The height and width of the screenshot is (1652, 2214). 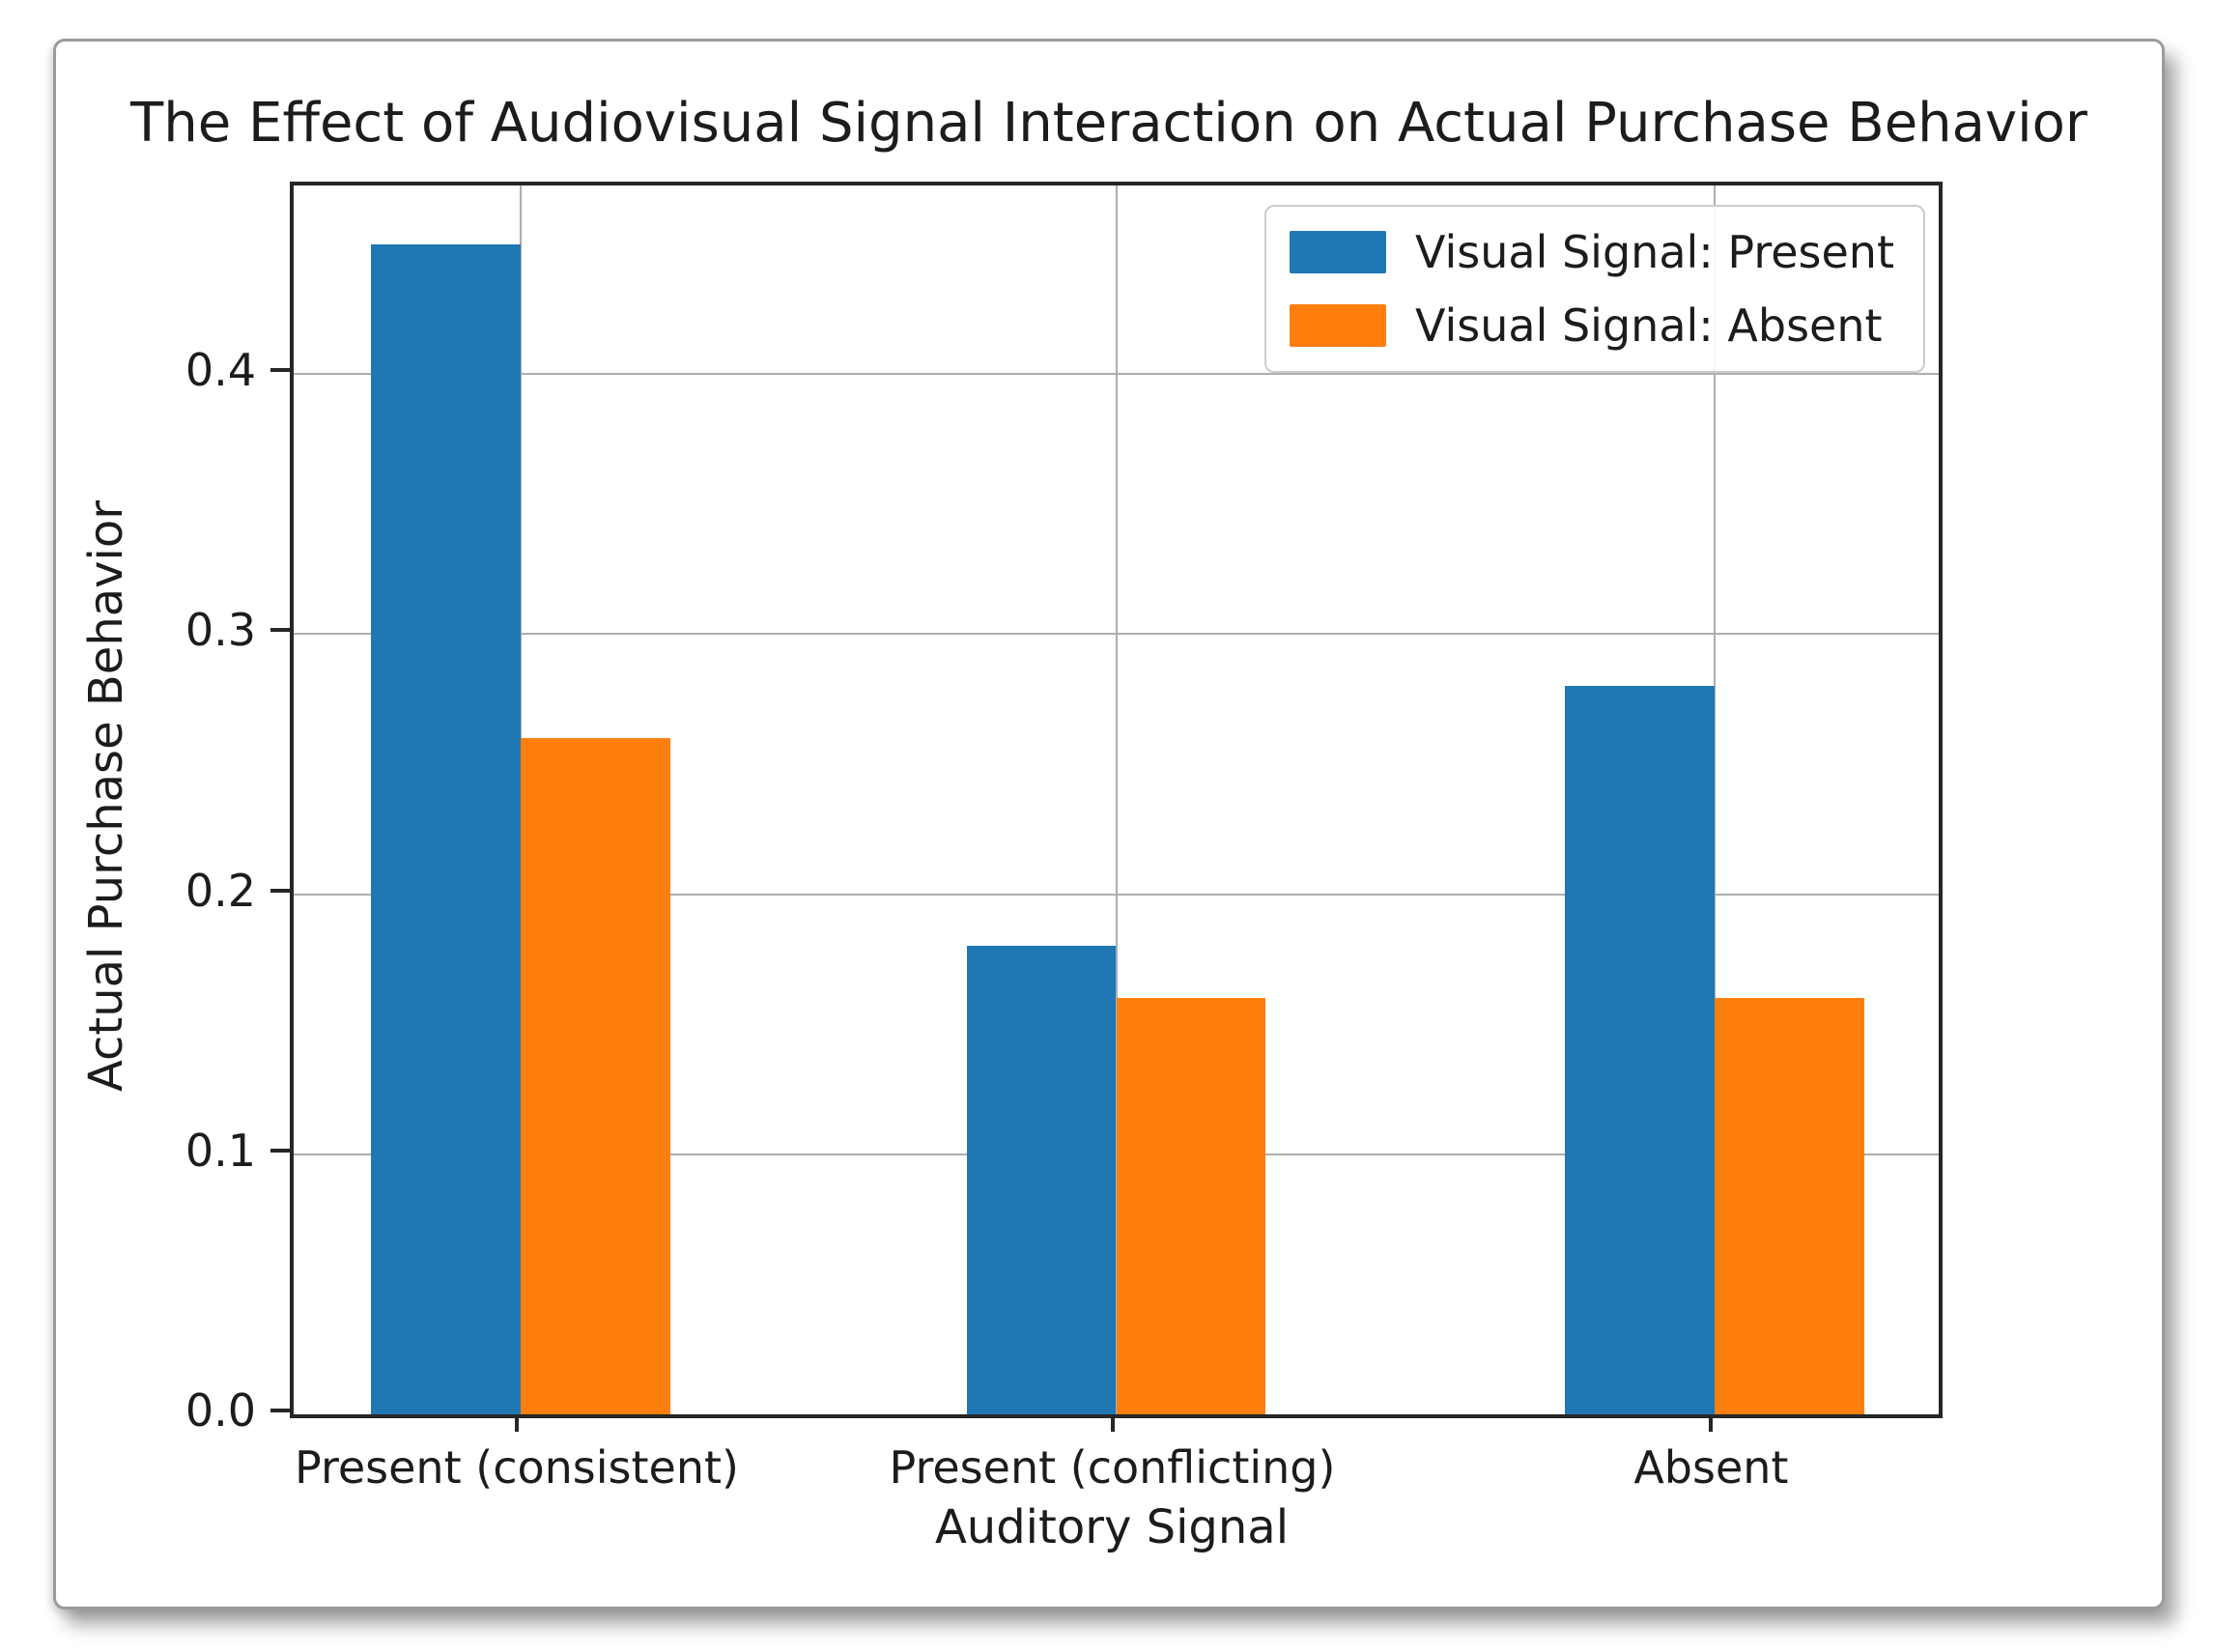 What do you see at coordinates (1711, 1467) in the screenshot?
I see `x-tick-label: Absent` at bounding box center [1711, 1467].